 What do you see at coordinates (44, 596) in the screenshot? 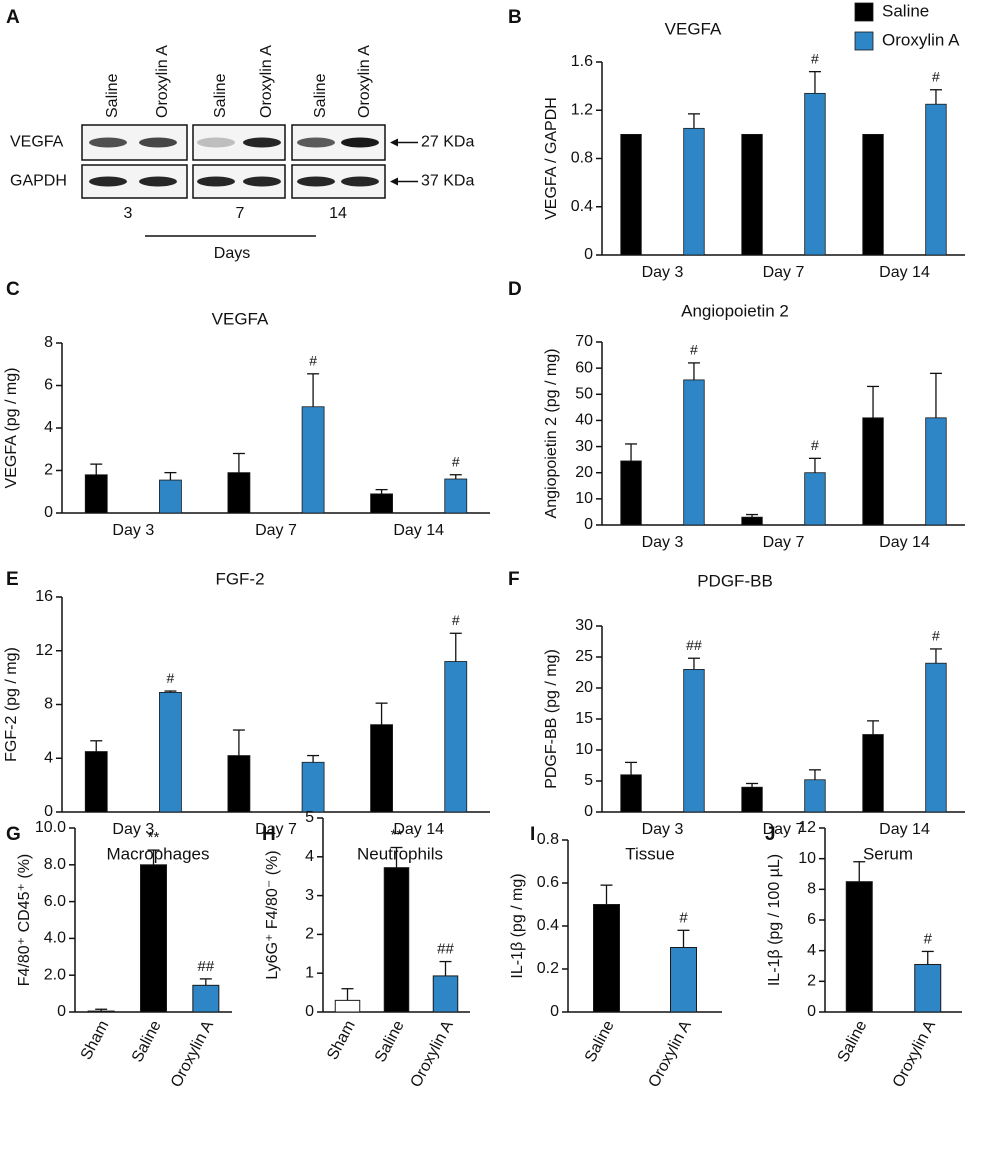
I see `y-tick-label: 16` at bounding box center [44, 596].